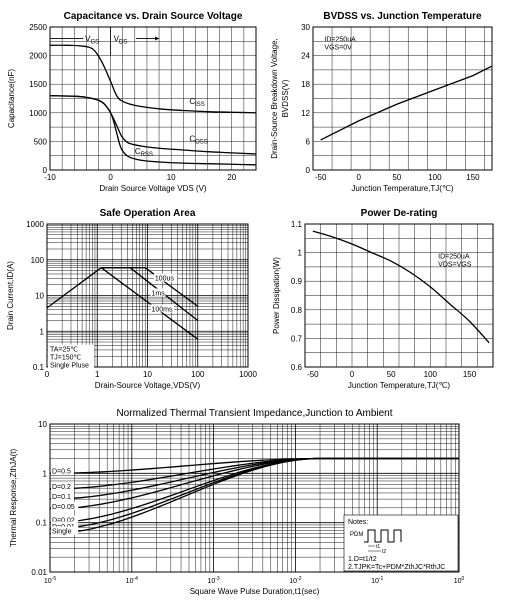 This screenshot has width=526, height=604. What do you see at coordinates (276, 295) in the screenshot?
I see `y-axis-label: Power Dissipation(W)` at bounding box center [276, 295].